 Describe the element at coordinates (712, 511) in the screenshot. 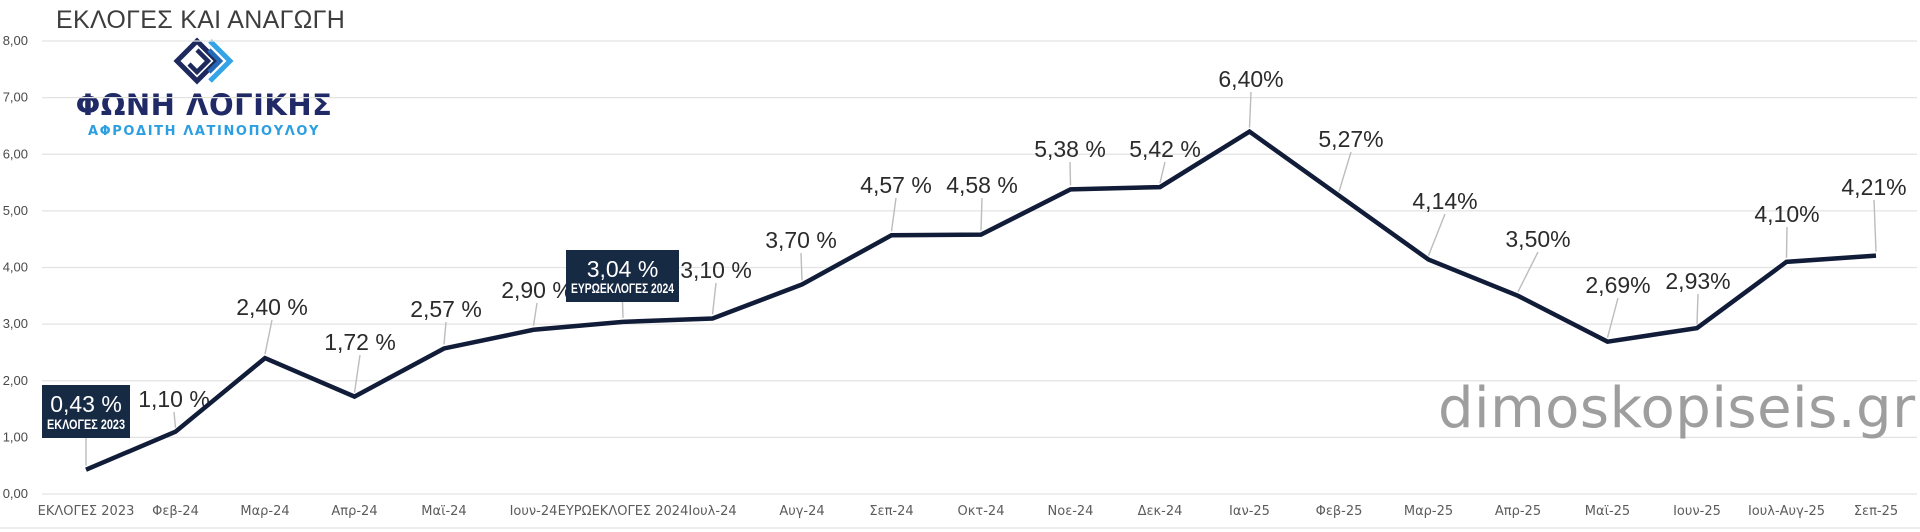

I see `x-axis-tick-label: Ιουλ-24` at that location.